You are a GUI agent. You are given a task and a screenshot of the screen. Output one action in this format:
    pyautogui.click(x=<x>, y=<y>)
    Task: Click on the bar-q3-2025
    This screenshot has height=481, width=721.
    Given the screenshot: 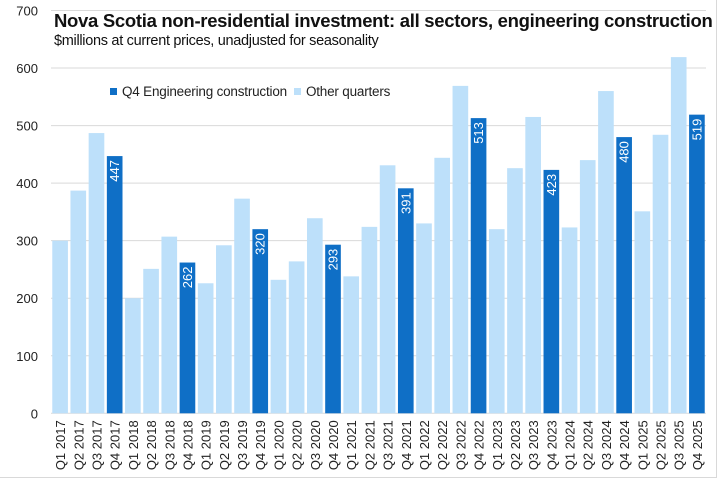 What is the action you would take?
    pyautogui.click(x=678, y=235)
    